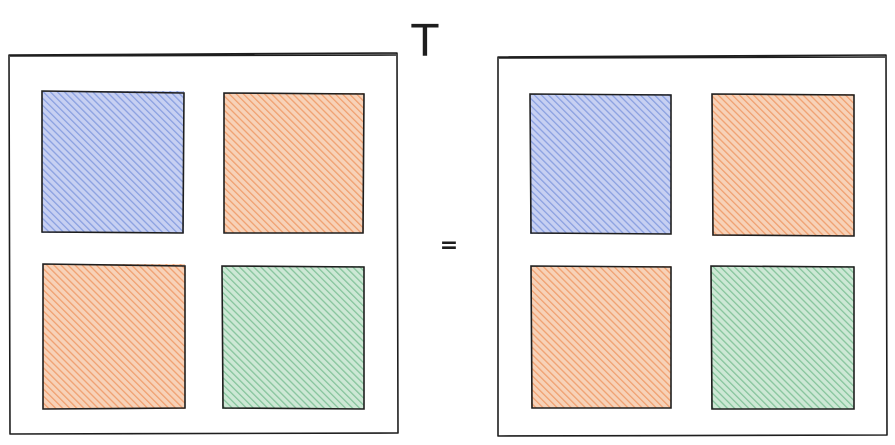 The width and height of the screenshot is (895, 445). What do you see at coordinates (113, 162) in the screenshot?
I see `left-block-top-left` at bounding box center [113, 162].